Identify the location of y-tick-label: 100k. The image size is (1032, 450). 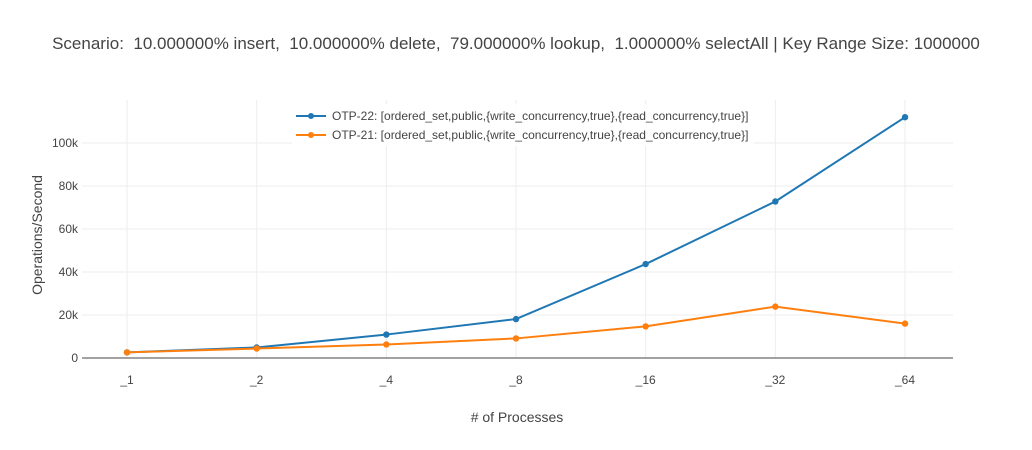
(65, 143).